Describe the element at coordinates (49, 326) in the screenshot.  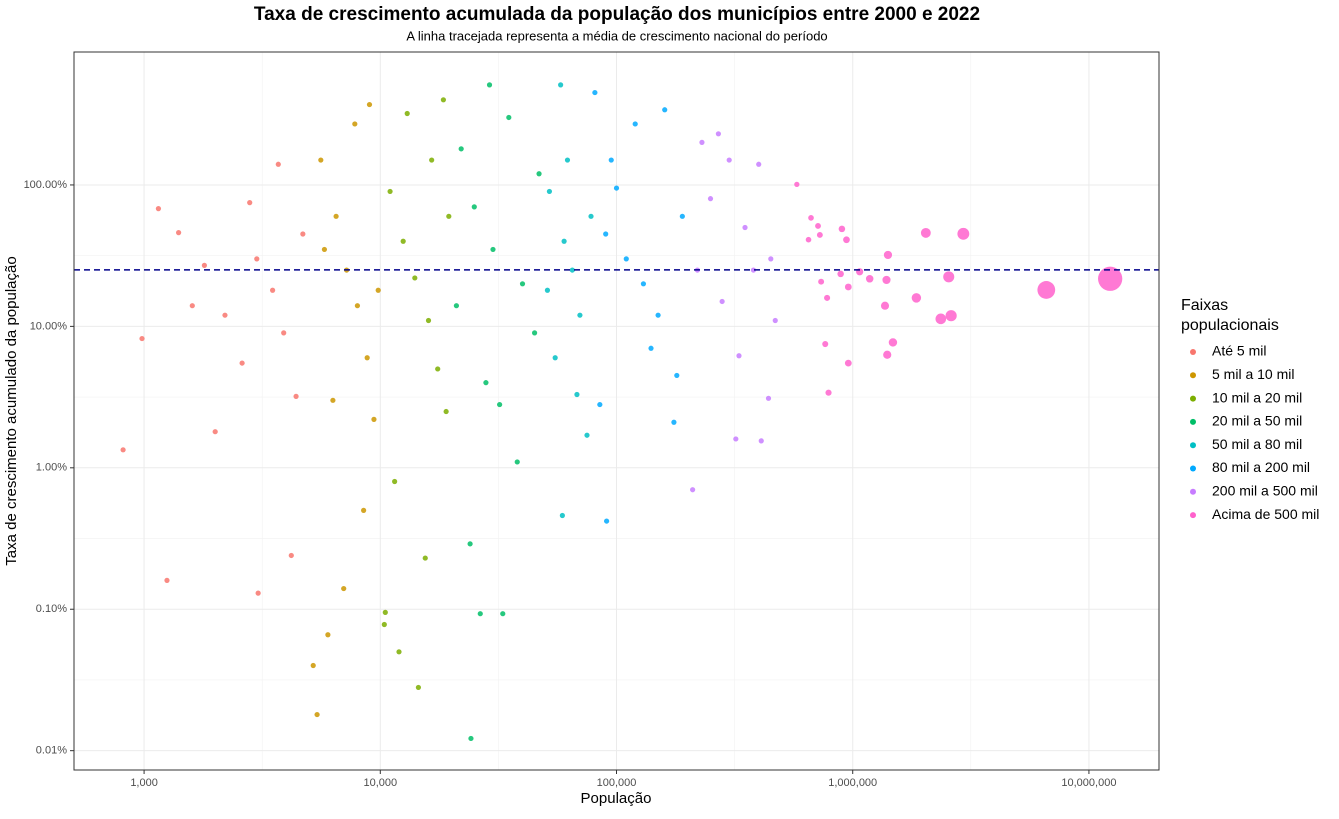
I see `y-tick-label: 10.00%` at that location.